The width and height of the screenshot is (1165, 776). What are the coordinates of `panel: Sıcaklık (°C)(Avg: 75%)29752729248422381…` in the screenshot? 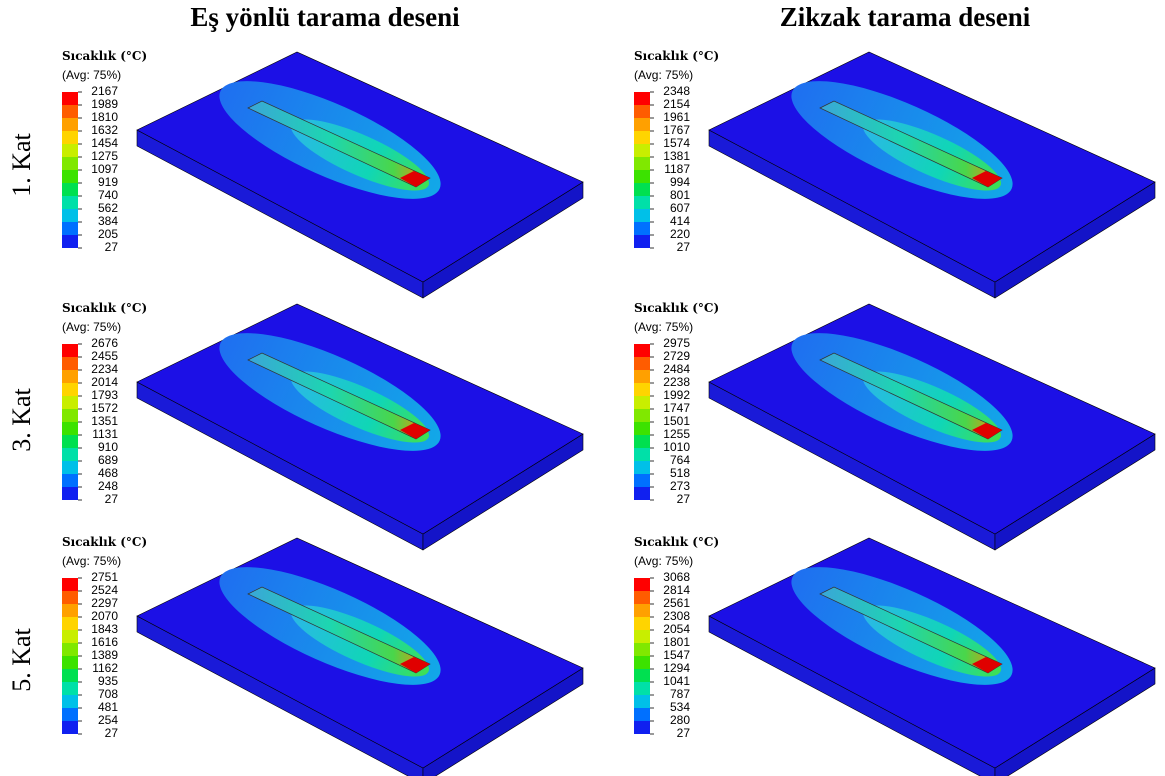 It's located at (895, 426).